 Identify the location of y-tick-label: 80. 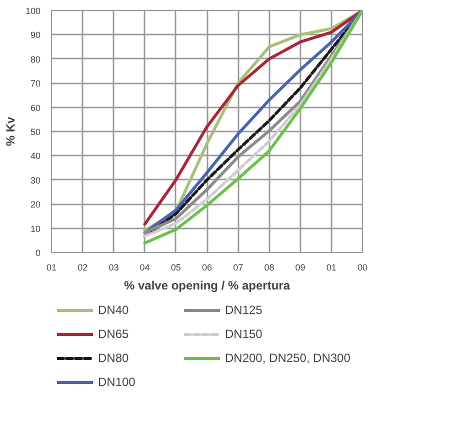
(35, 59).